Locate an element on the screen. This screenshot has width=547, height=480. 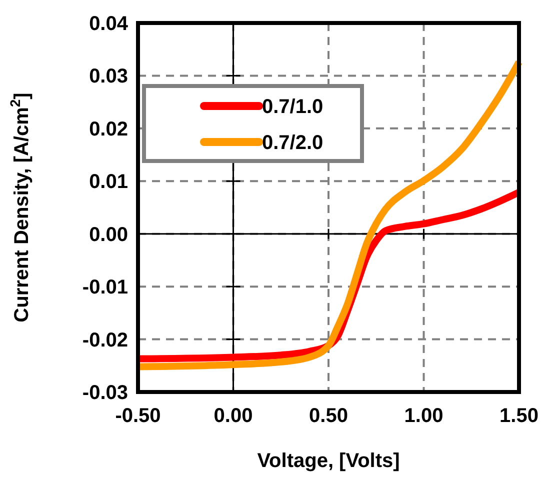
y-tick-label: -0.02 is located at coordinates (105, 340).